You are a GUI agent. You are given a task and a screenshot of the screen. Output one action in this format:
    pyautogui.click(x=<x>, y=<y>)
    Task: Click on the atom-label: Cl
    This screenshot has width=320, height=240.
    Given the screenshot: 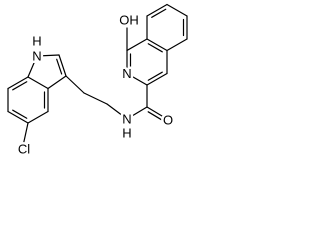 What is the action you would take?
    pyautogui.click(x=24, y=149)
    